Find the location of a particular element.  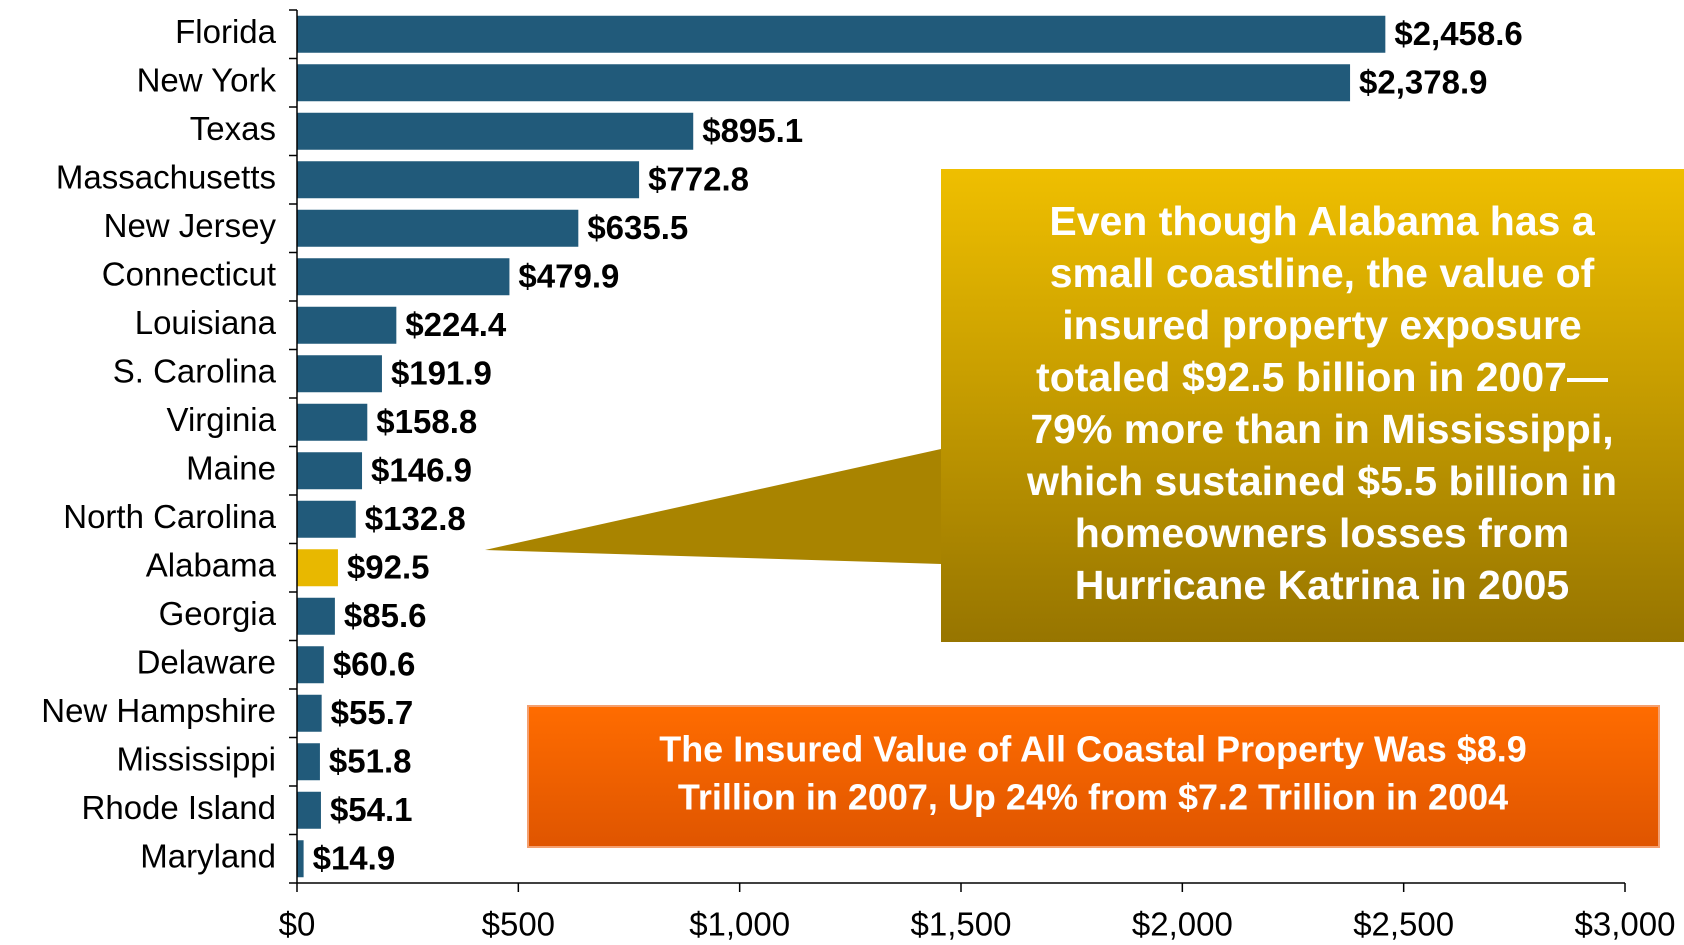

category-label: New Jersey is located at coordinates (190, 225).